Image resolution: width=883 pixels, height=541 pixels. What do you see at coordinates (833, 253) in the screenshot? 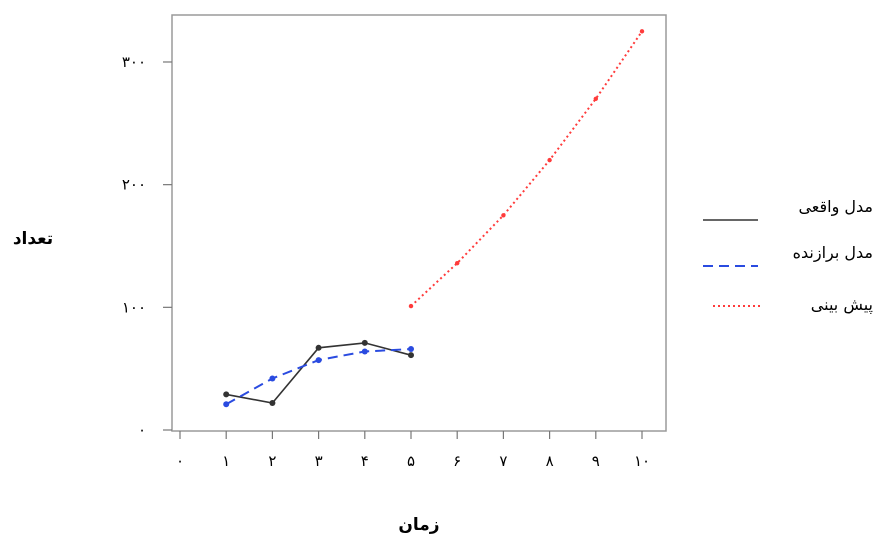
I see `legend-label: مدل برازنده` at bounding box center [833, 253].